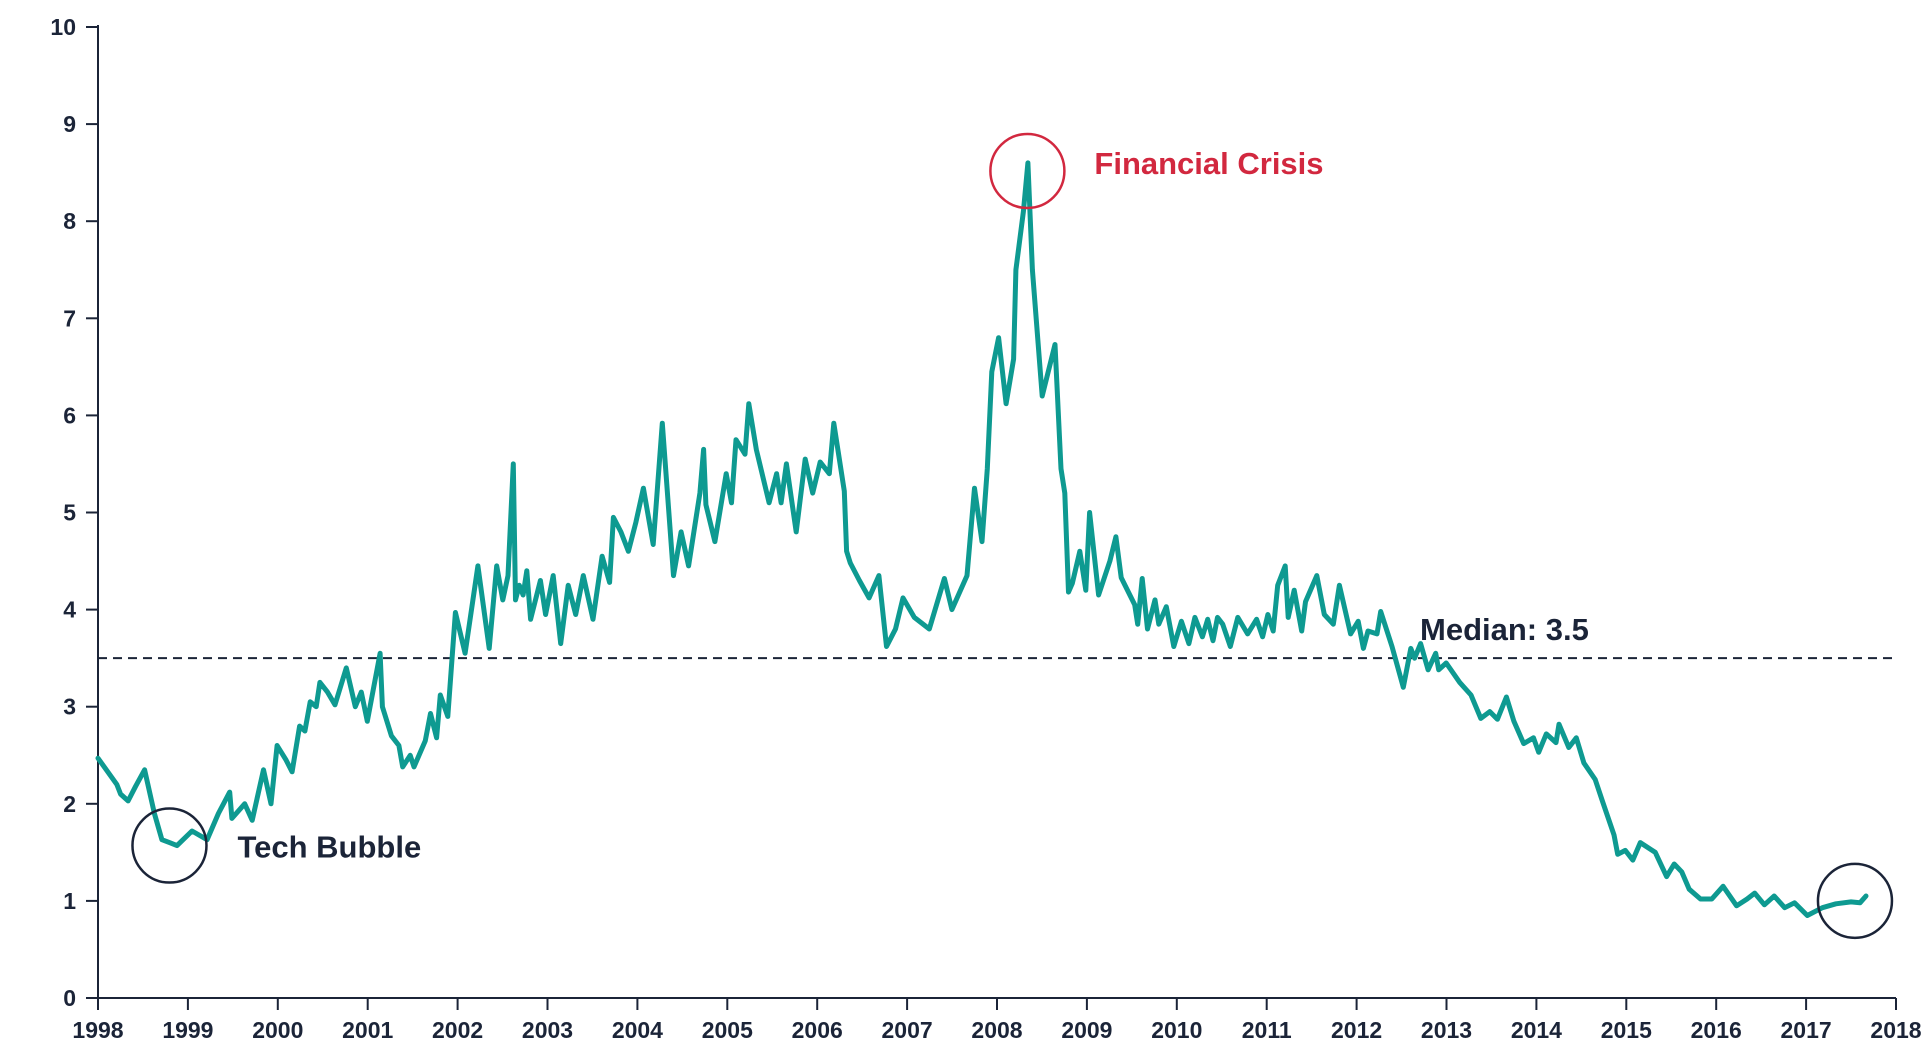  I want to click on x-tick-label: 2009, so click(1086, 1030).